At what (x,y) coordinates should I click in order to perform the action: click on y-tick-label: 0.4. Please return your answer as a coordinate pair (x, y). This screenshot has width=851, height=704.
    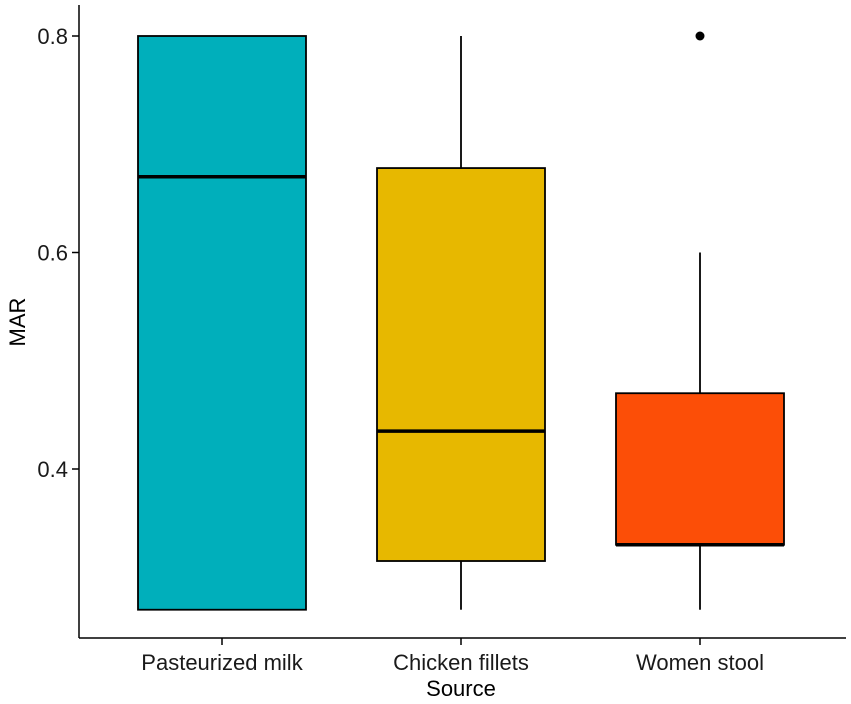
    Looking at the image, I should click on (52, 469).